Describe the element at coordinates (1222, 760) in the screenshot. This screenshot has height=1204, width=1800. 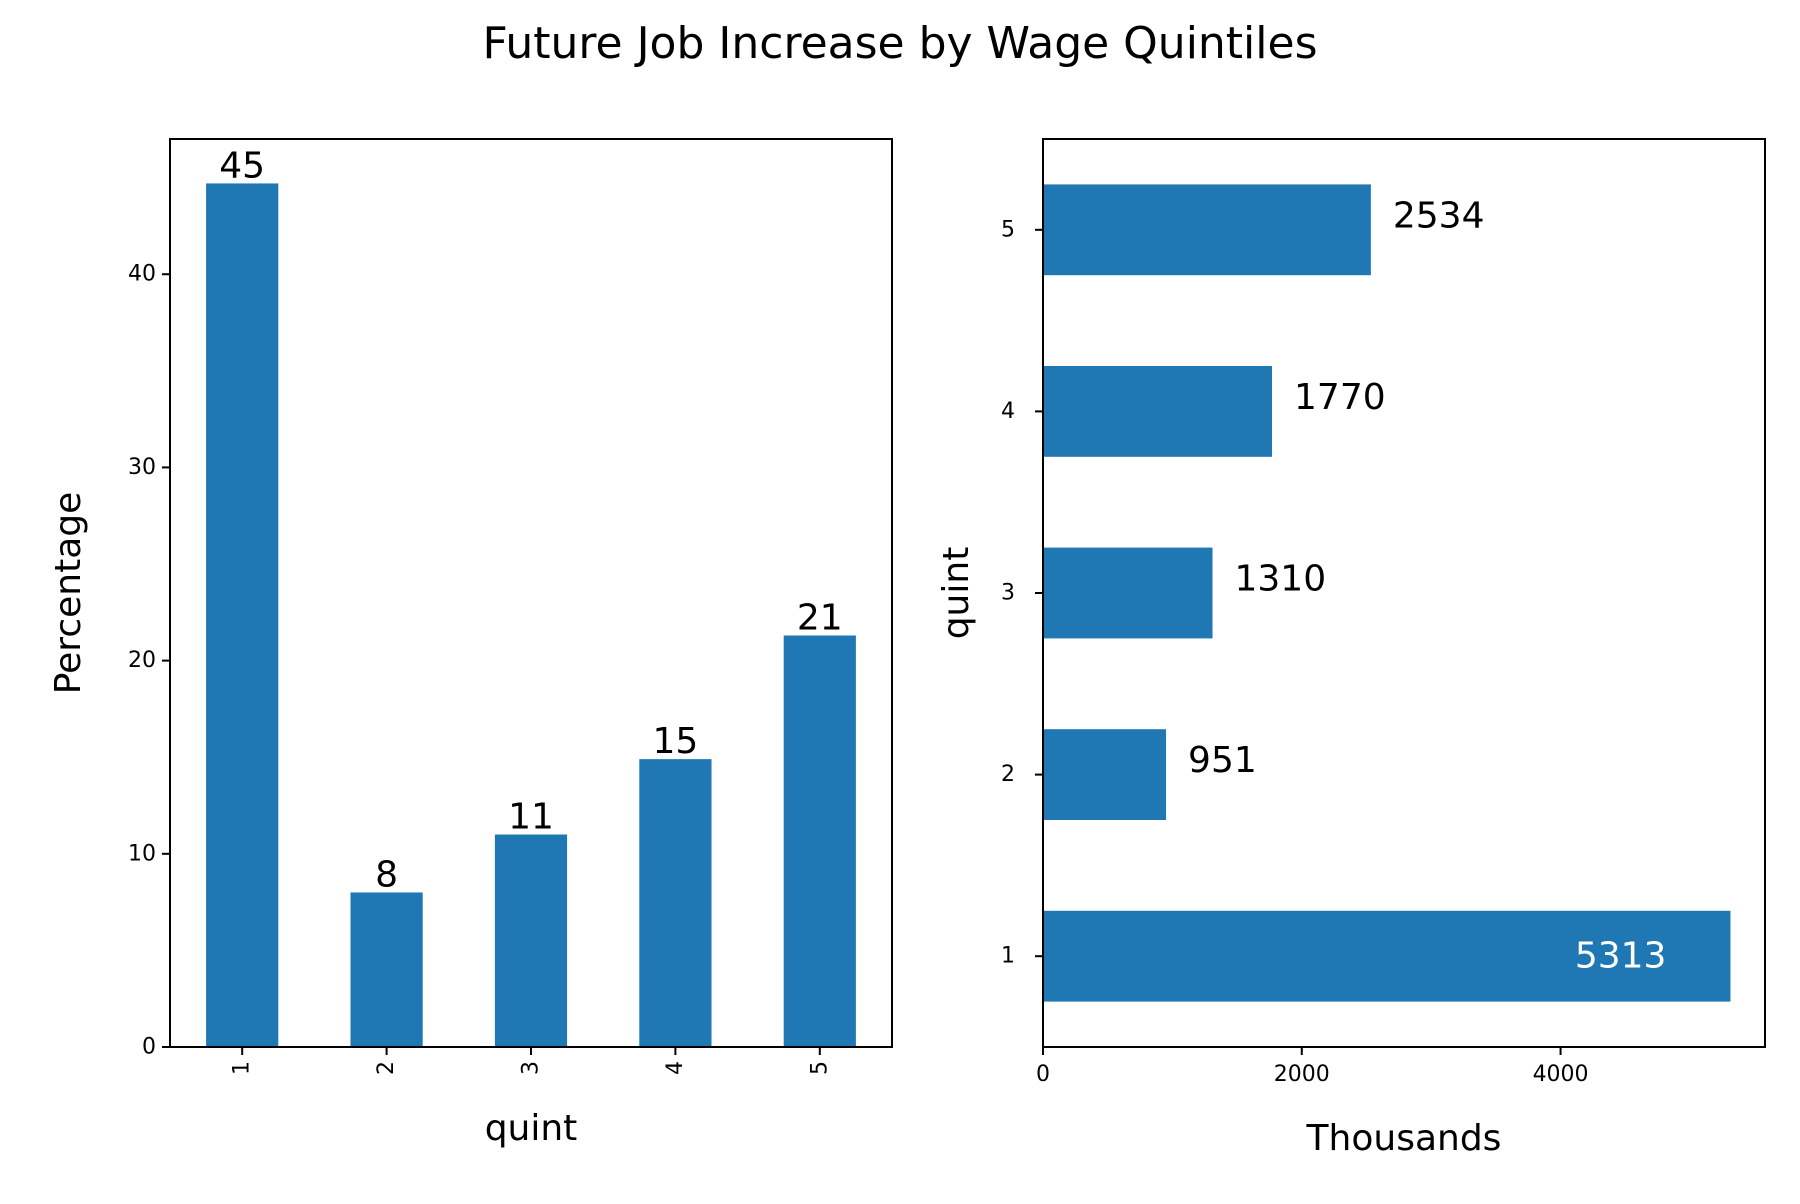
I see `hbar-value-label: 951` at that location.